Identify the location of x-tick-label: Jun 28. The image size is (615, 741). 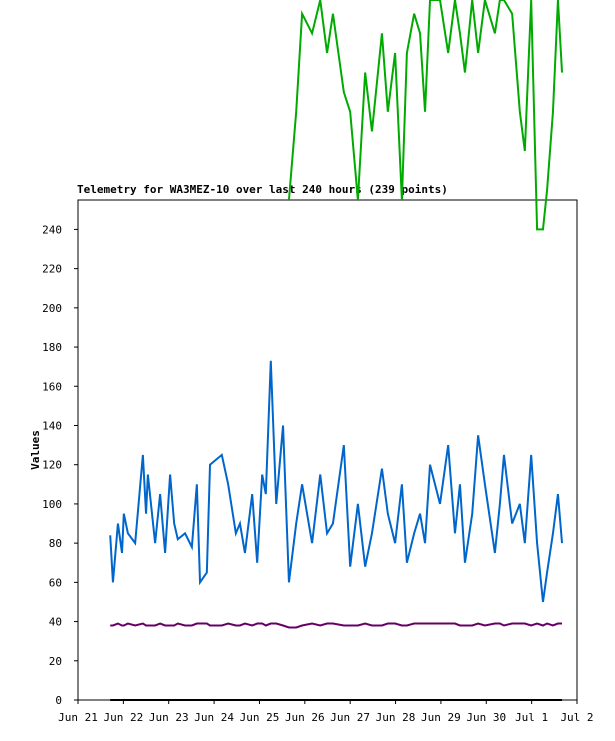
(396, 717).